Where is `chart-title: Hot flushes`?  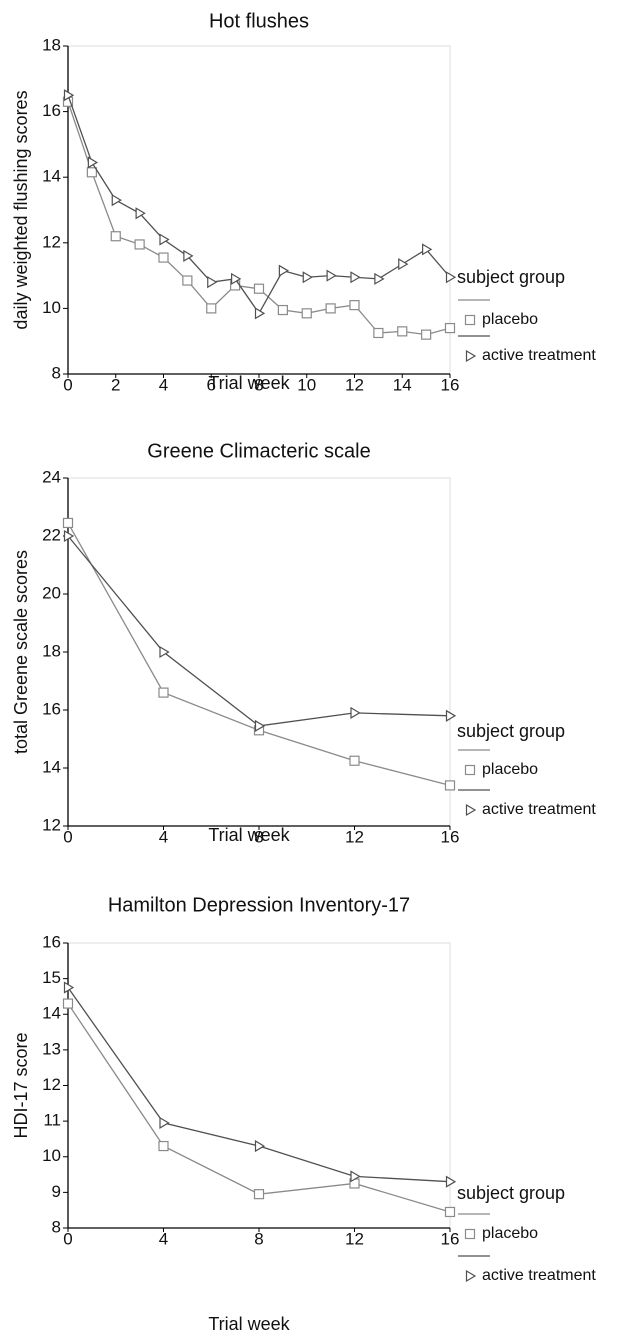
chart-title: Hot flushes is located at coordinates (259, 21).